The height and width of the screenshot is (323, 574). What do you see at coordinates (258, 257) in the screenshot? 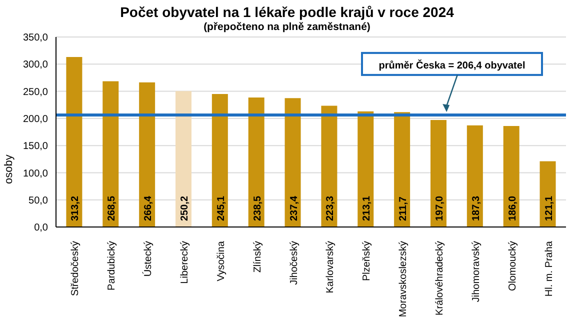
I see `x-tick-label: Zlínský` at bounding box center [258, 257].